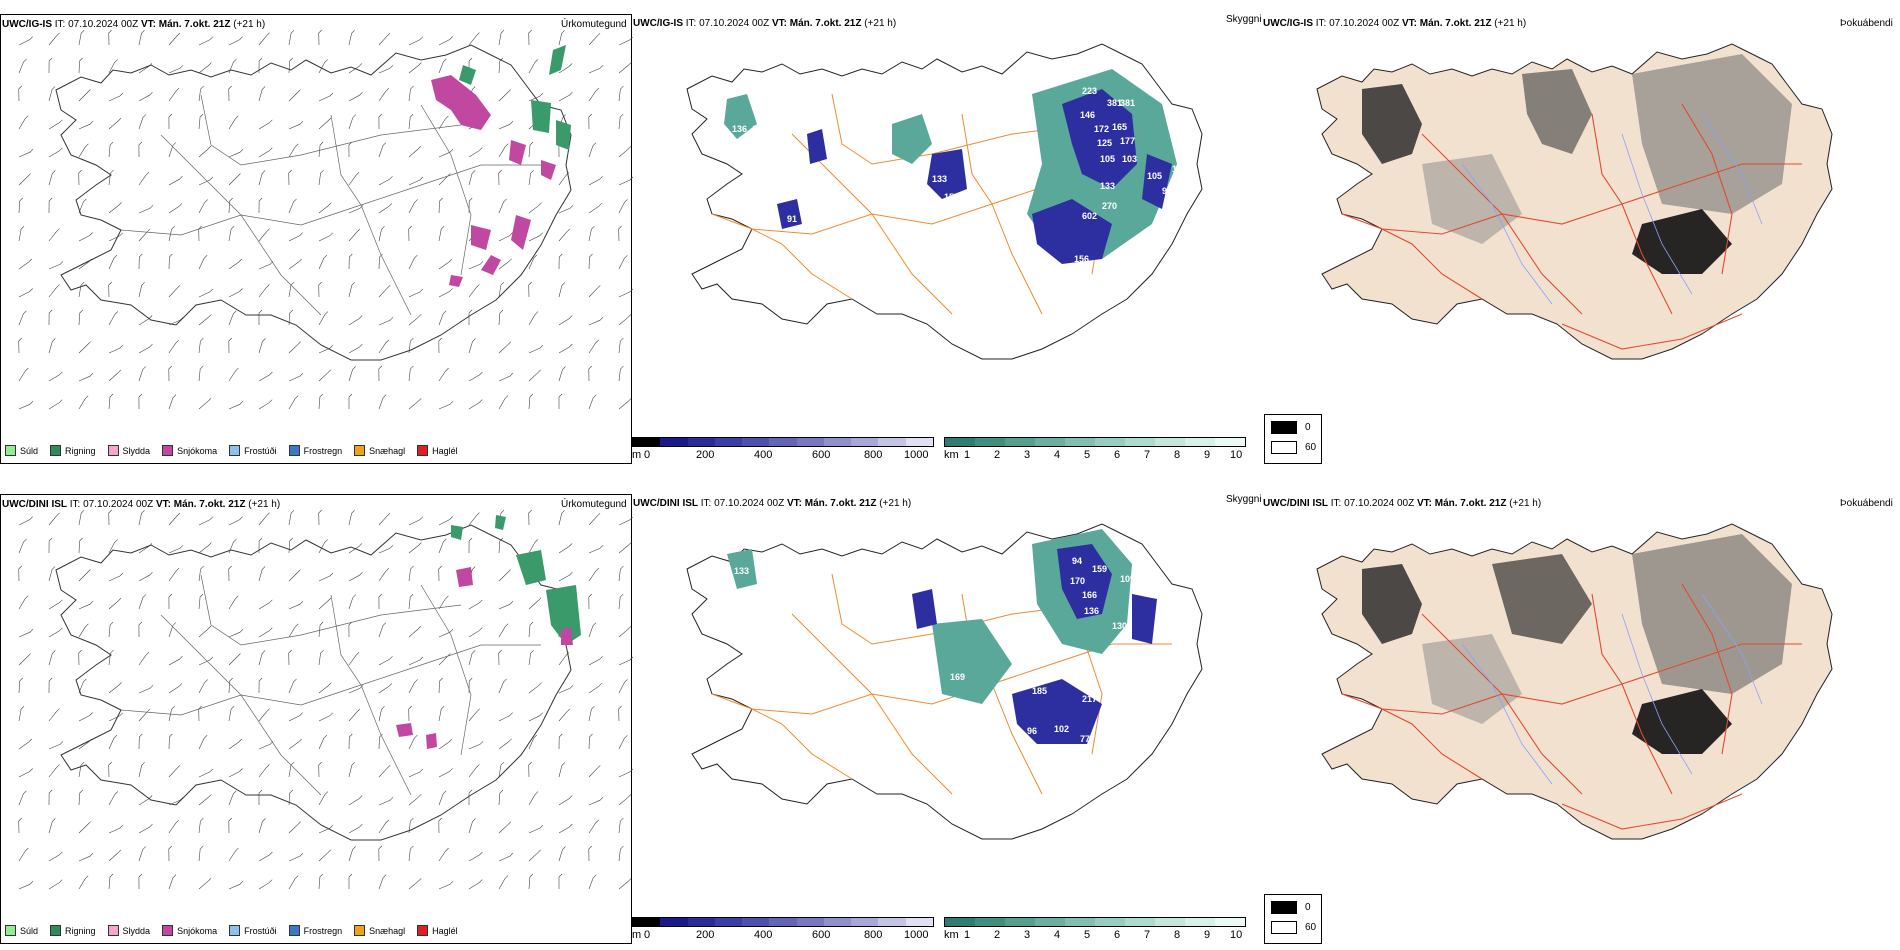  What do you see at coordinates (1087, 935) in the screenshot?
I see `colorbar-tick: 5` at bounding box center [1087, 935].